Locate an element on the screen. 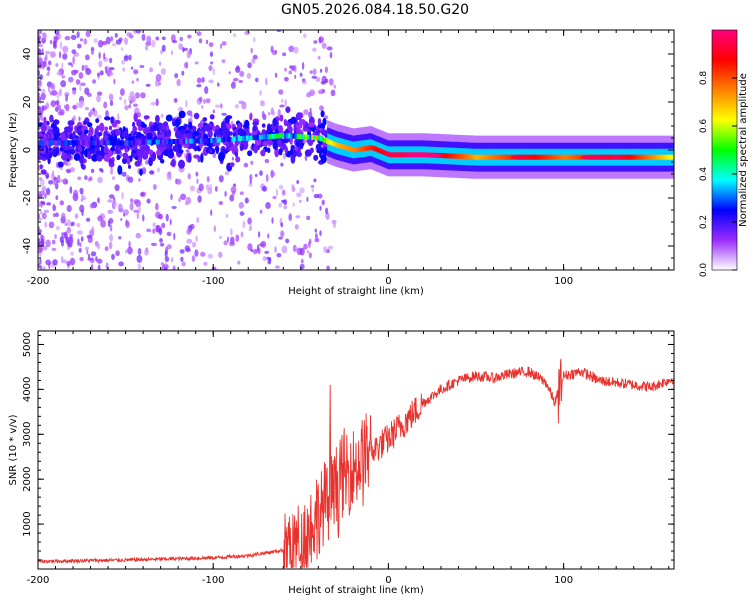 This screenshot has height=604, width=750. bottom-xtick-label: 0 is located at coordinates (388, 580).